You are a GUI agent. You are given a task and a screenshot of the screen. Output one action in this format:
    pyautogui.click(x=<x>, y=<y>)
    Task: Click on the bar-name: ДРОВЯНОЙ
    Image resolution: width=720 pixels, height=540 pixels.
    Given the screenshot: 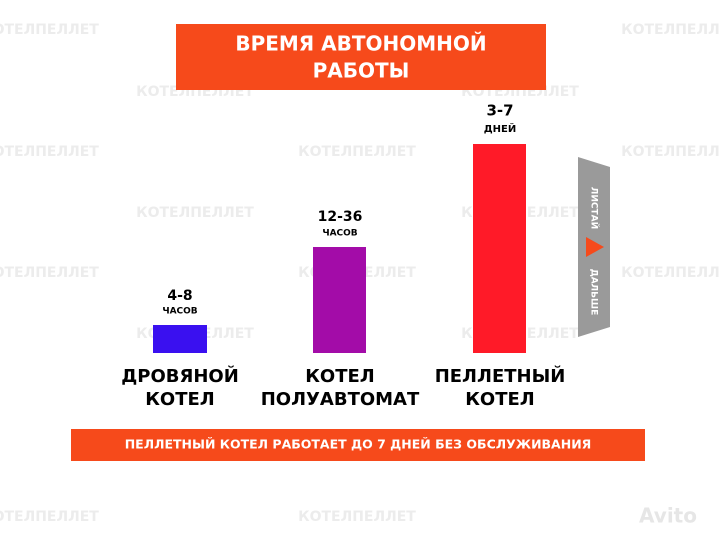 What is the action you would take?
    pyautogui.click(x=180, y=376)
    